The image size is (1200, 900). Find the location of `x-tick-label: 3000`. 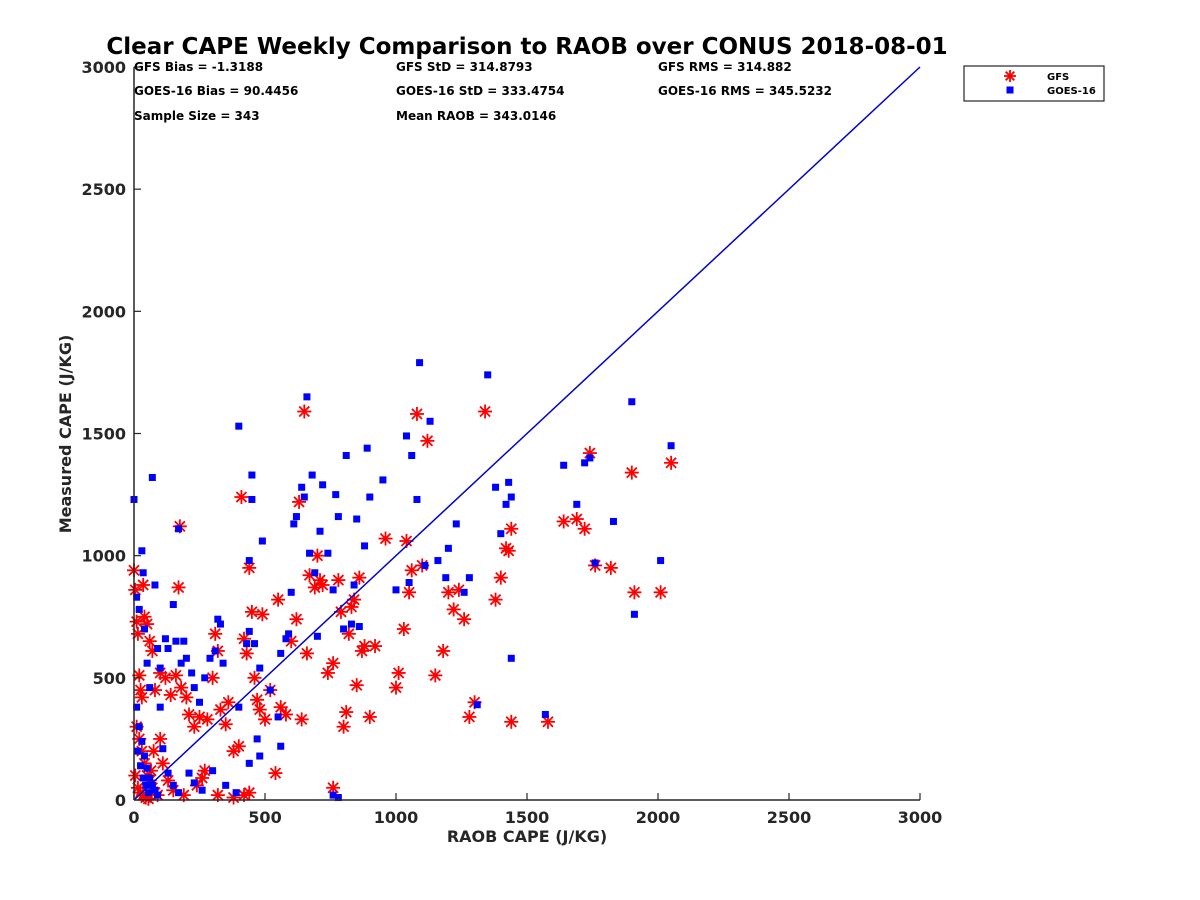

x-tick-label: 3000 is located at coordinates (920, 817).